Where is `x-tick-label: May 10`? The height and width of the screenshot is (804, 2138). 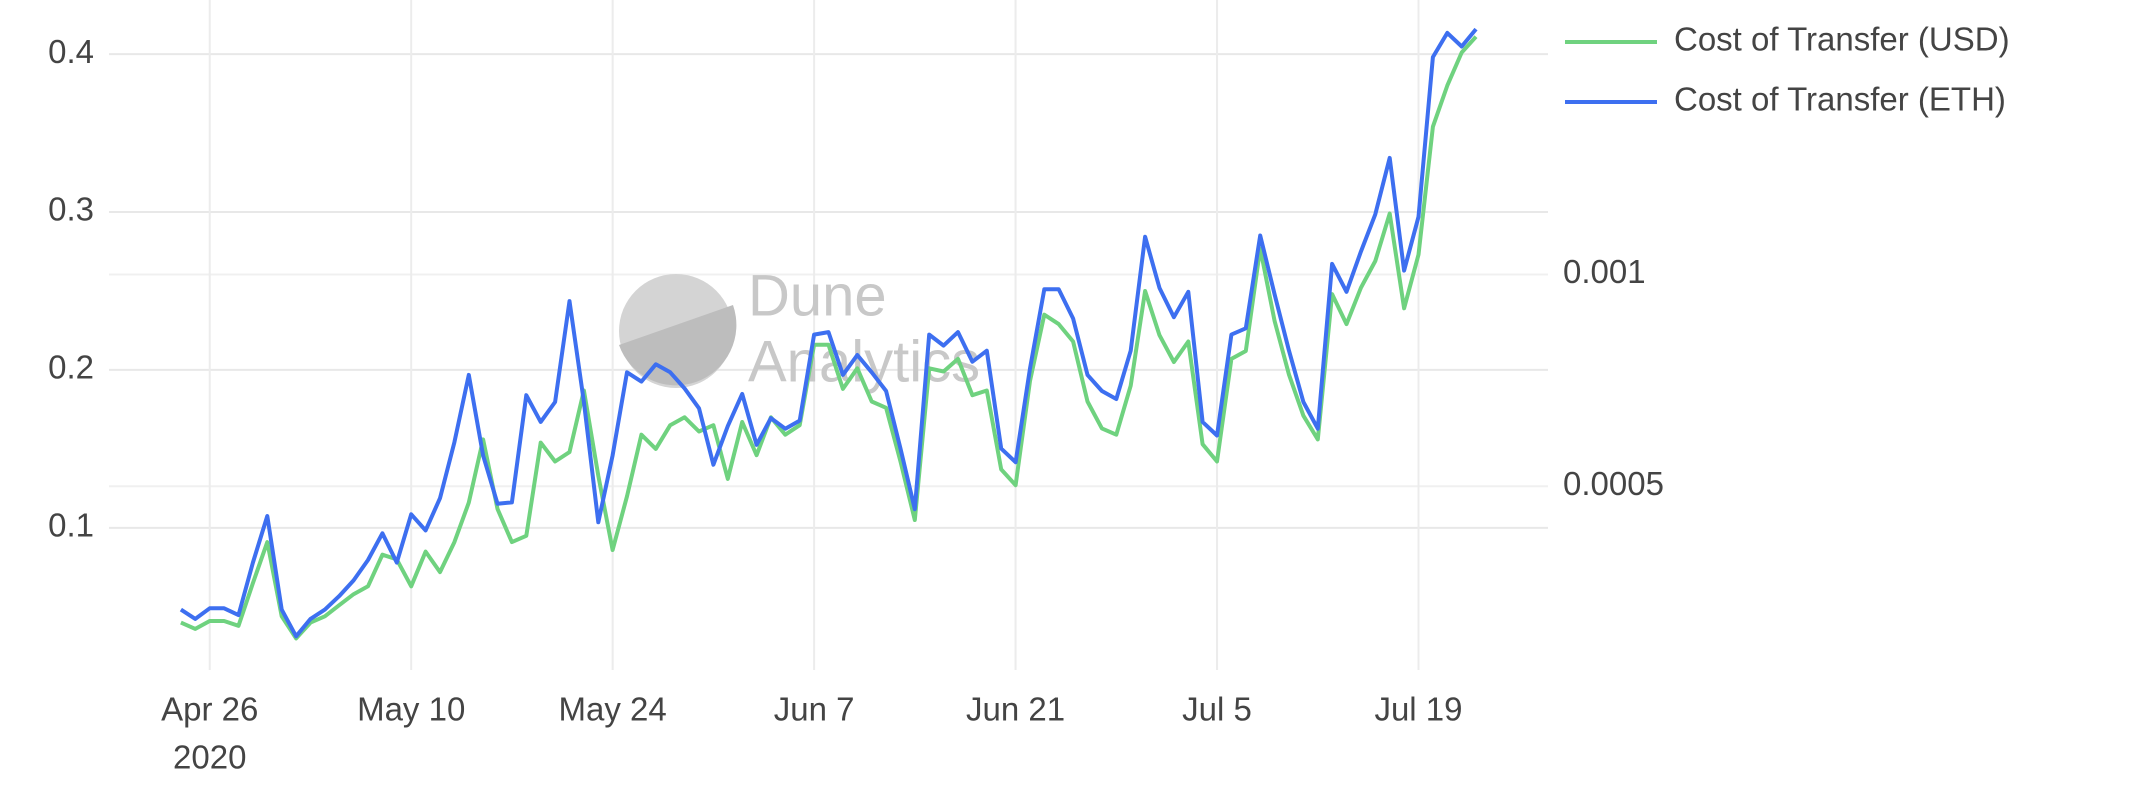
x-tick-label: May 10 is located at coordinates (411, 709).